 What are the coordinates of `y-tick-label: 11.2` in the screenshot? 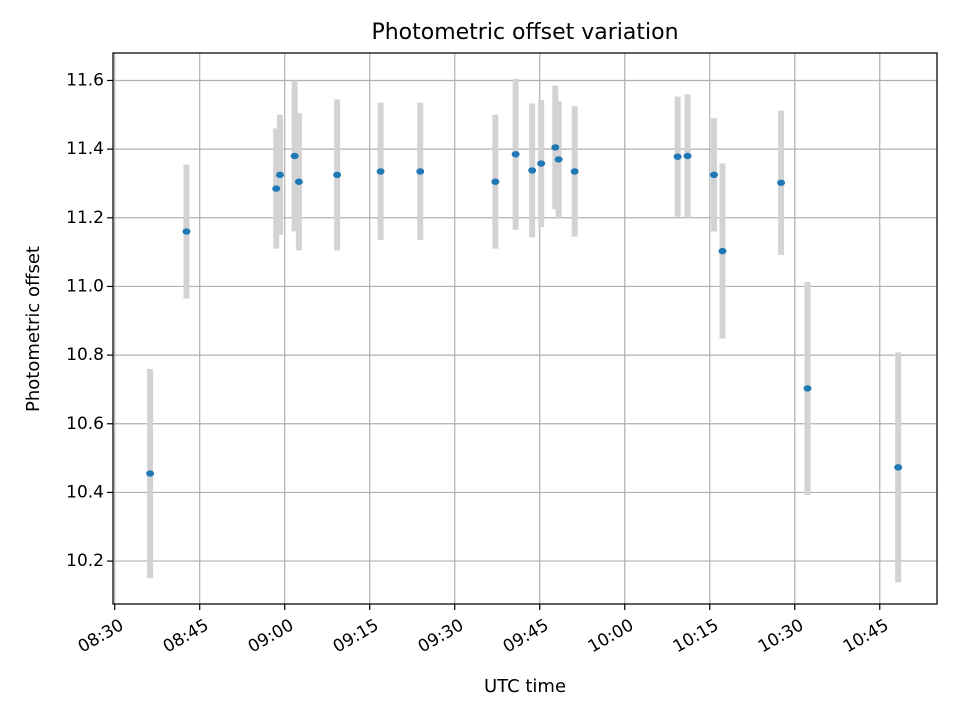 It's located at (85, 218).